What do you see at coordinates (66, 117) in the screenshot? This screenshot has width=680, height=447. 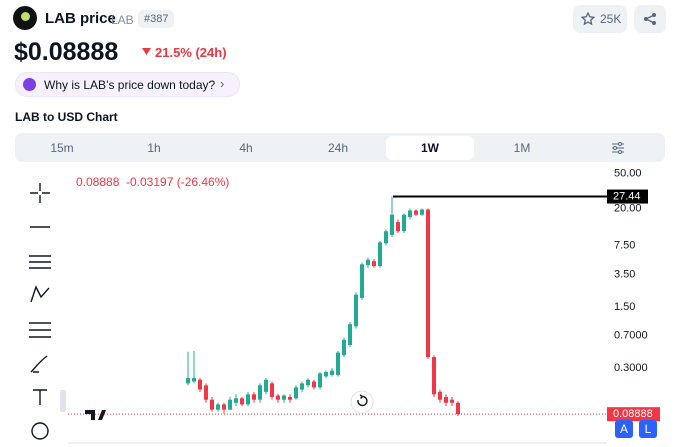 I see `chart-heading: LAB to USD Chart` at bounding box center [66, 117].